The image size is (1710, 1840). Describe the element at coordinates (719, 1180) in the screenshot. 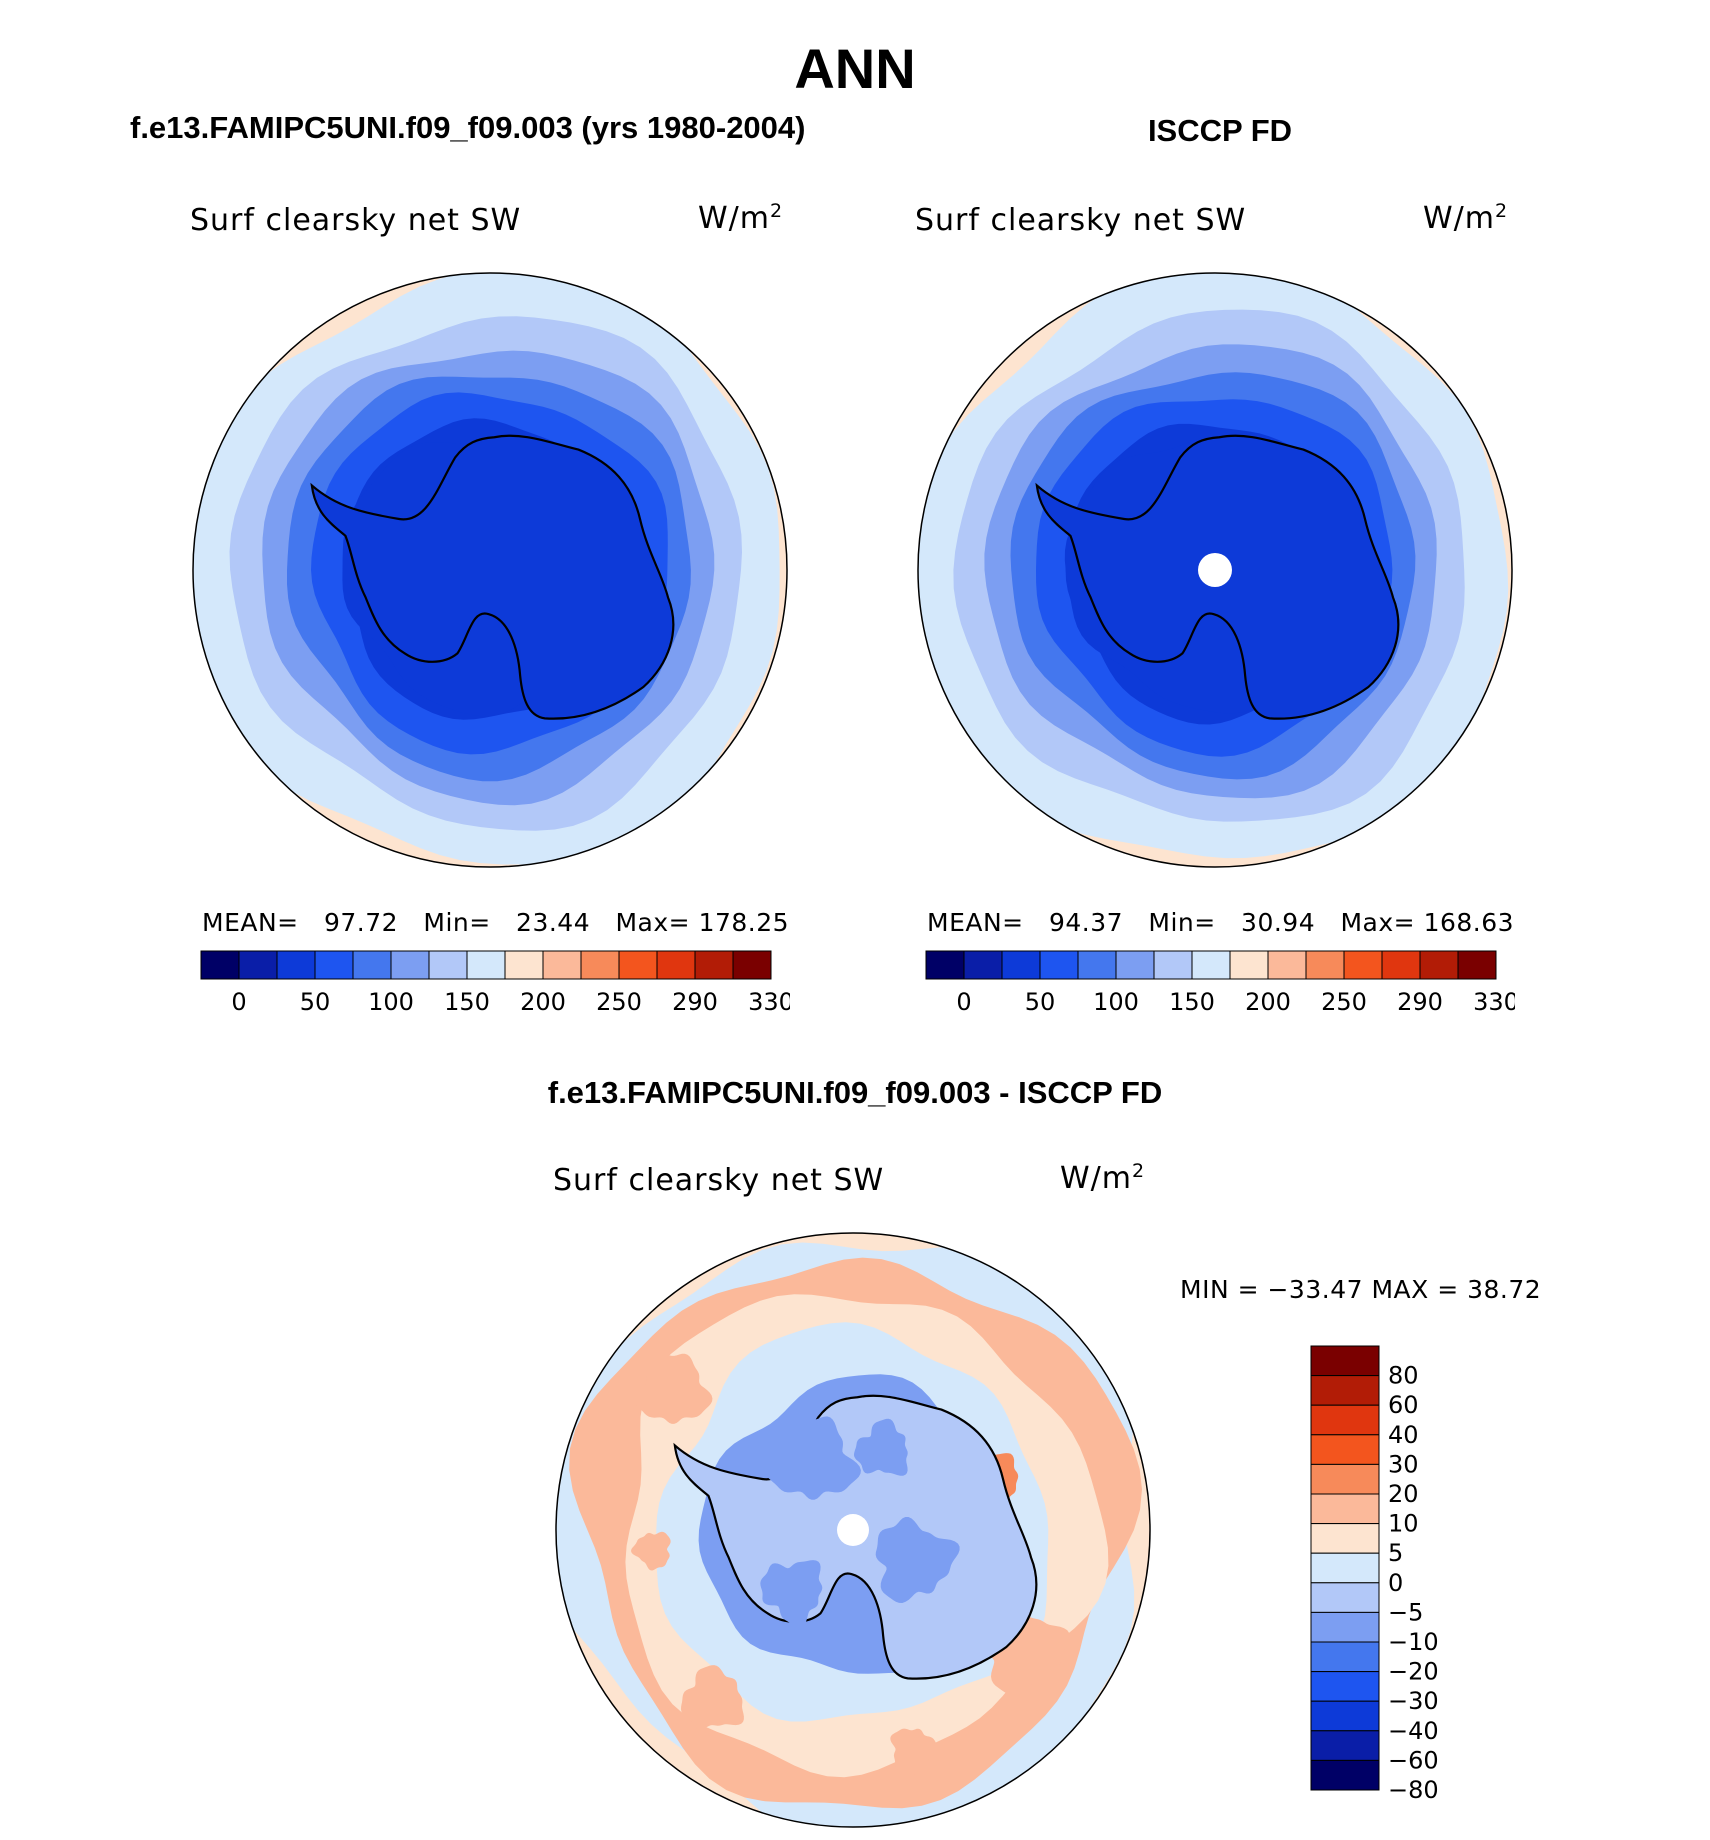

I see `diff-variable-label: Surf clearsky net SW` at that location.